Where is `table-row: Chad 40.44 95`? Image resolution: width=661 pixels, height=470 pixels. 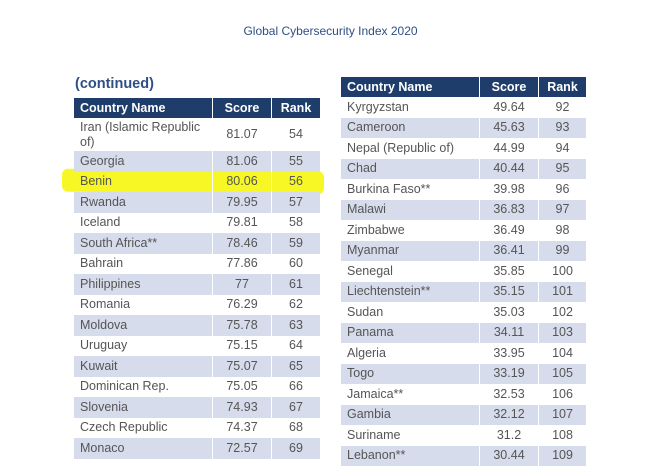 table-row: Chad 40.44 95 is located at coordinates (463, 168).